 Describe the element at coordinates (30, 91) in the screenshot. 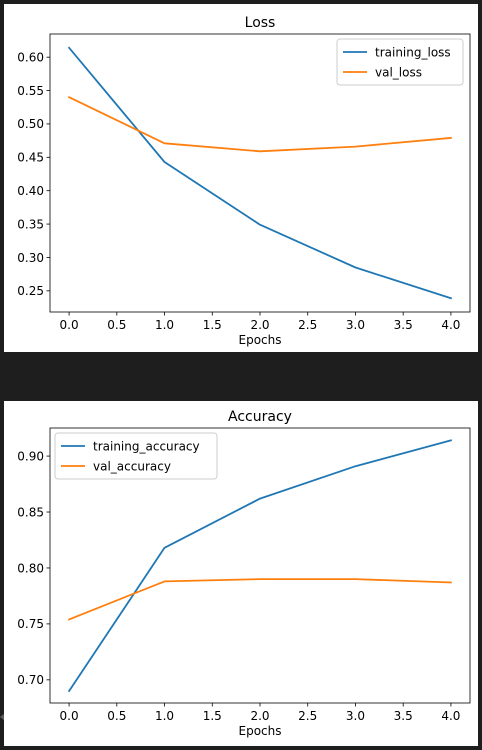

I see `y-tick-label: 0.55` at that location.